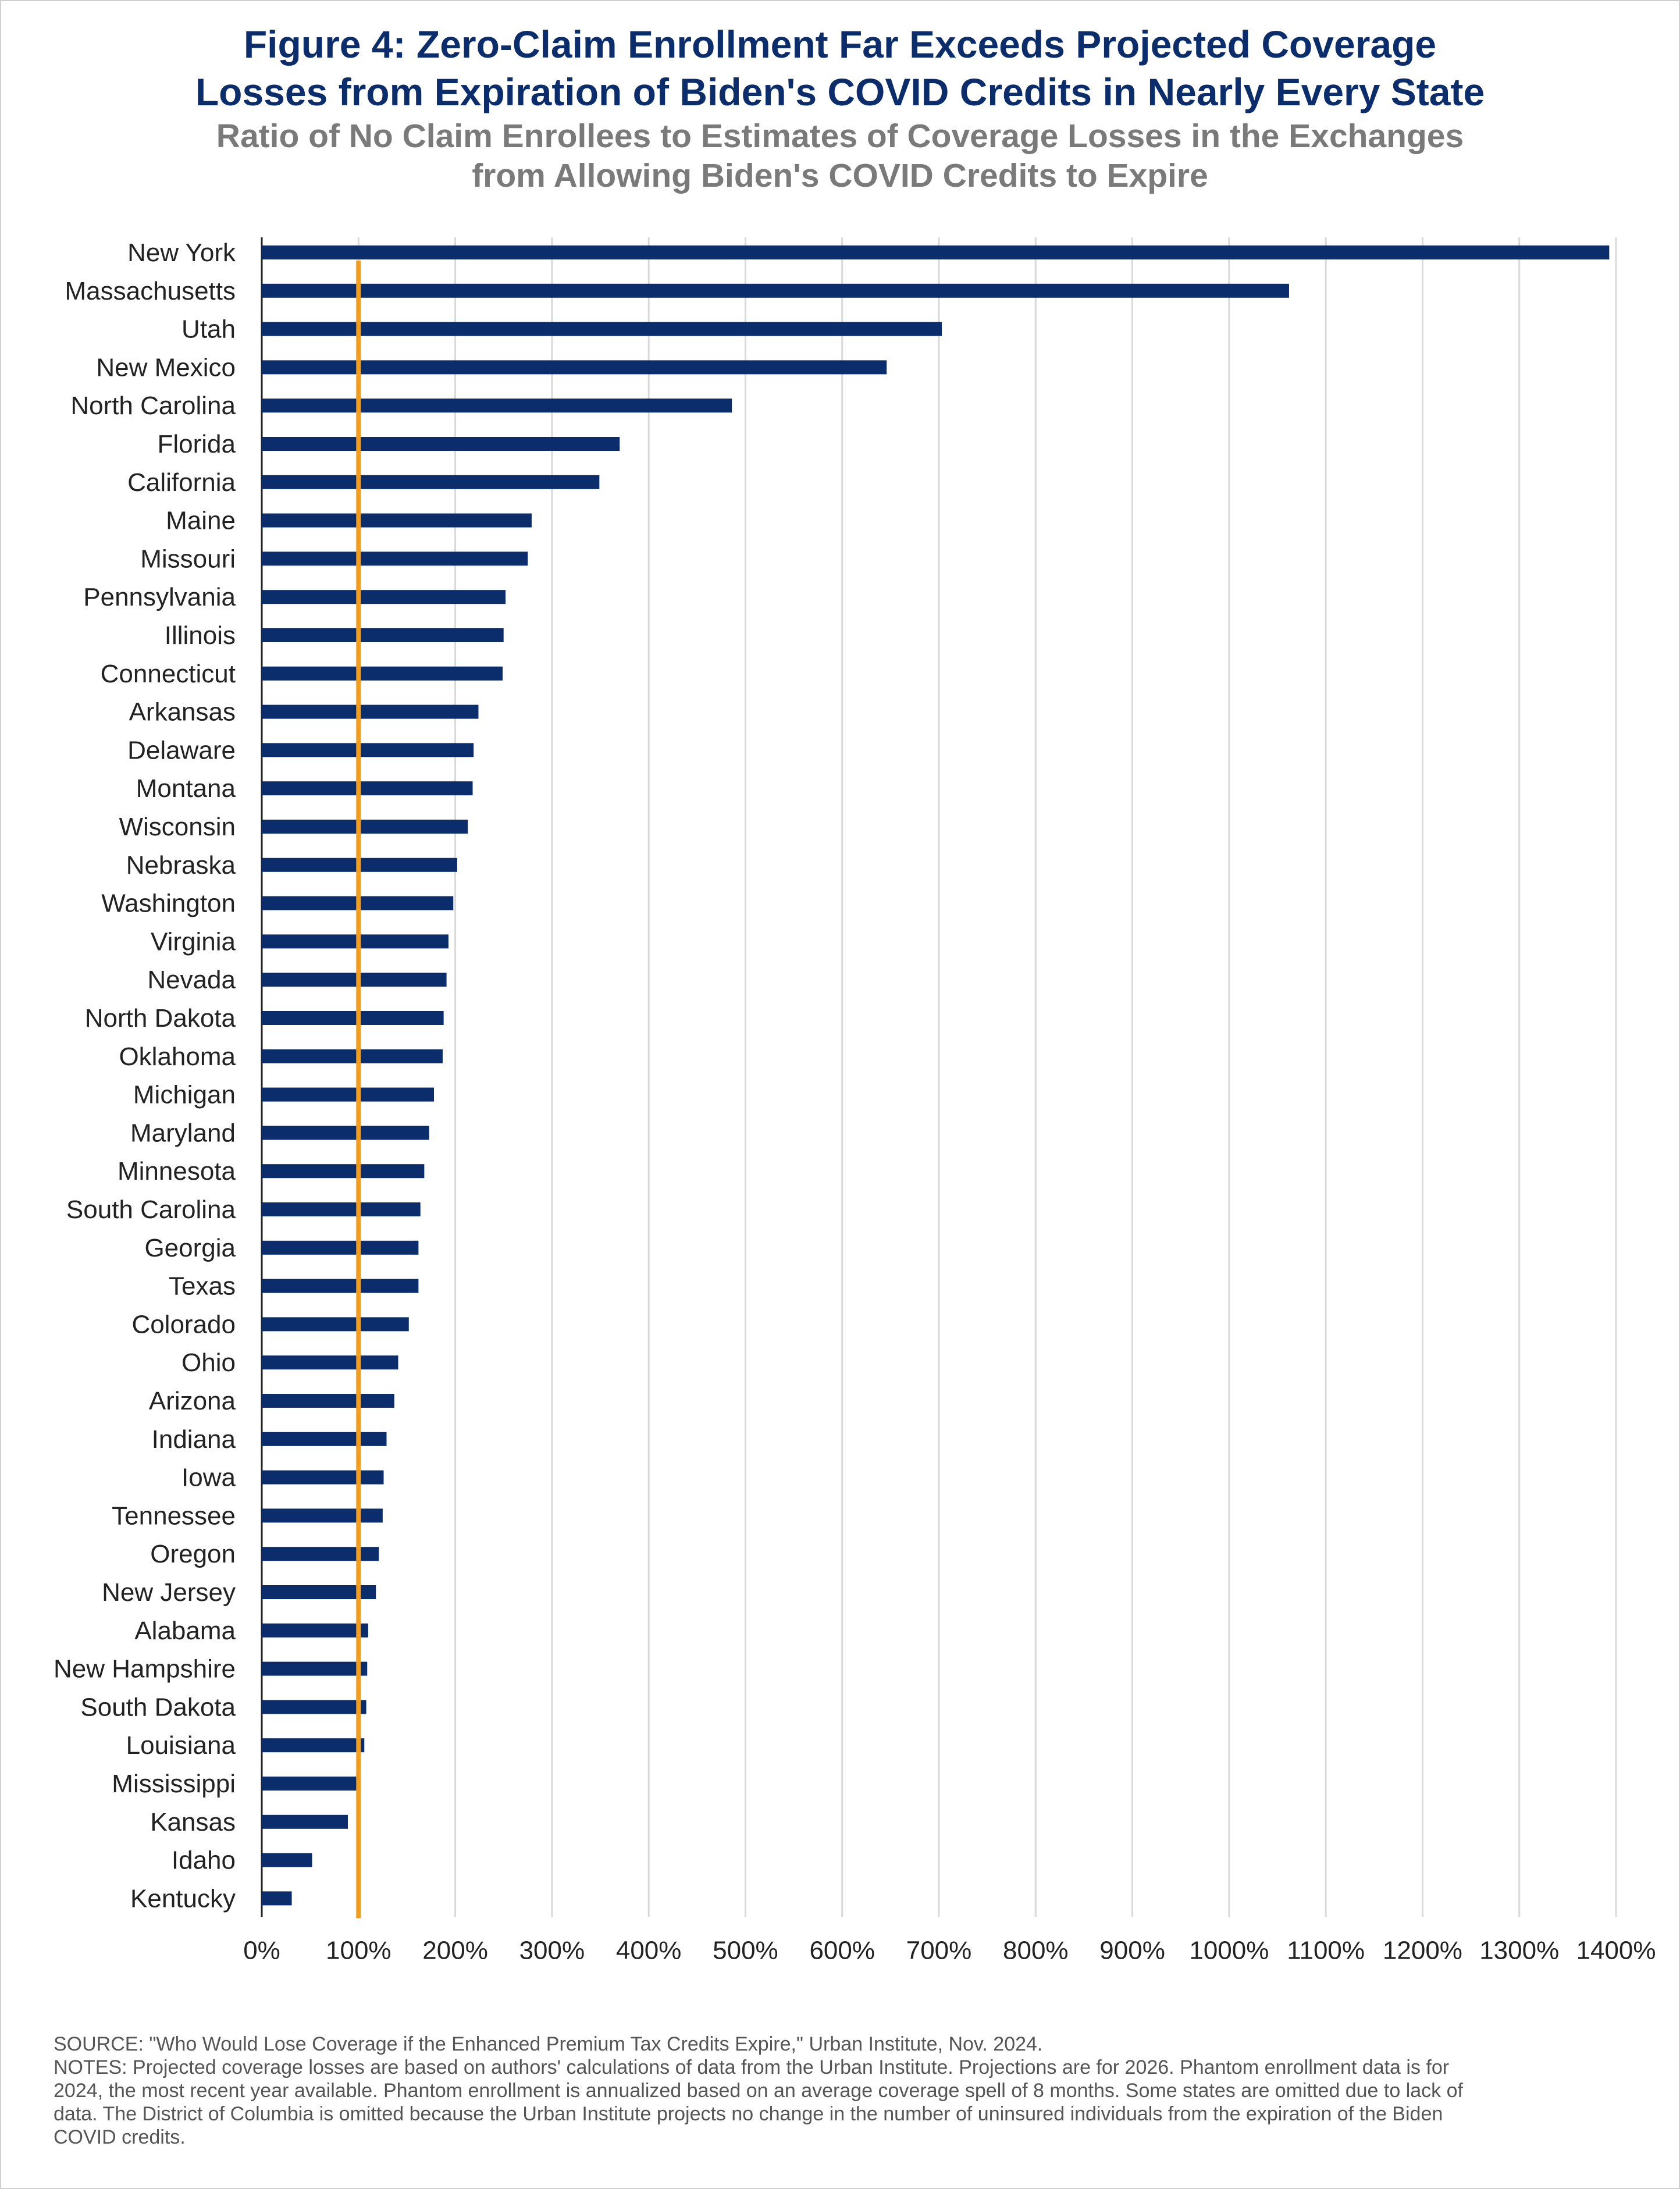  Describe the element at coordinates (191, 980) in the screenshot. I see `y-tick-label: Nevada` at that location.